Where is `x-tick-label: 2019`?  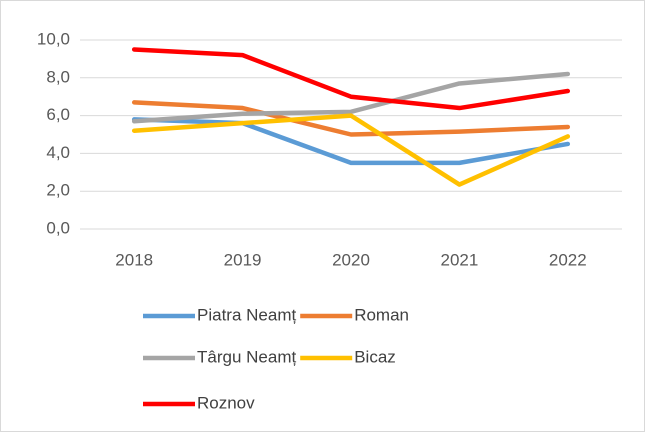
x-tick-label: 2019 is located at coordinates (243, 259).